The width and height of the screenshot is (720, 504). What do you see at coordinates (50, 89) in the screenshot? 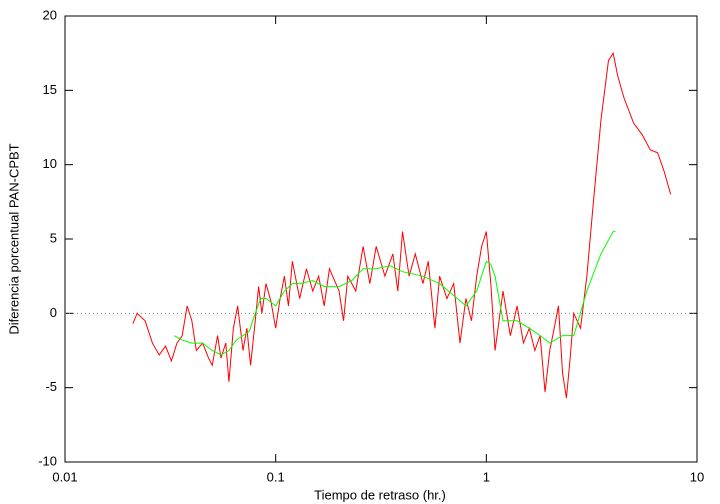
I see `y-tick-label: 15` at bounding box center [50, 89].